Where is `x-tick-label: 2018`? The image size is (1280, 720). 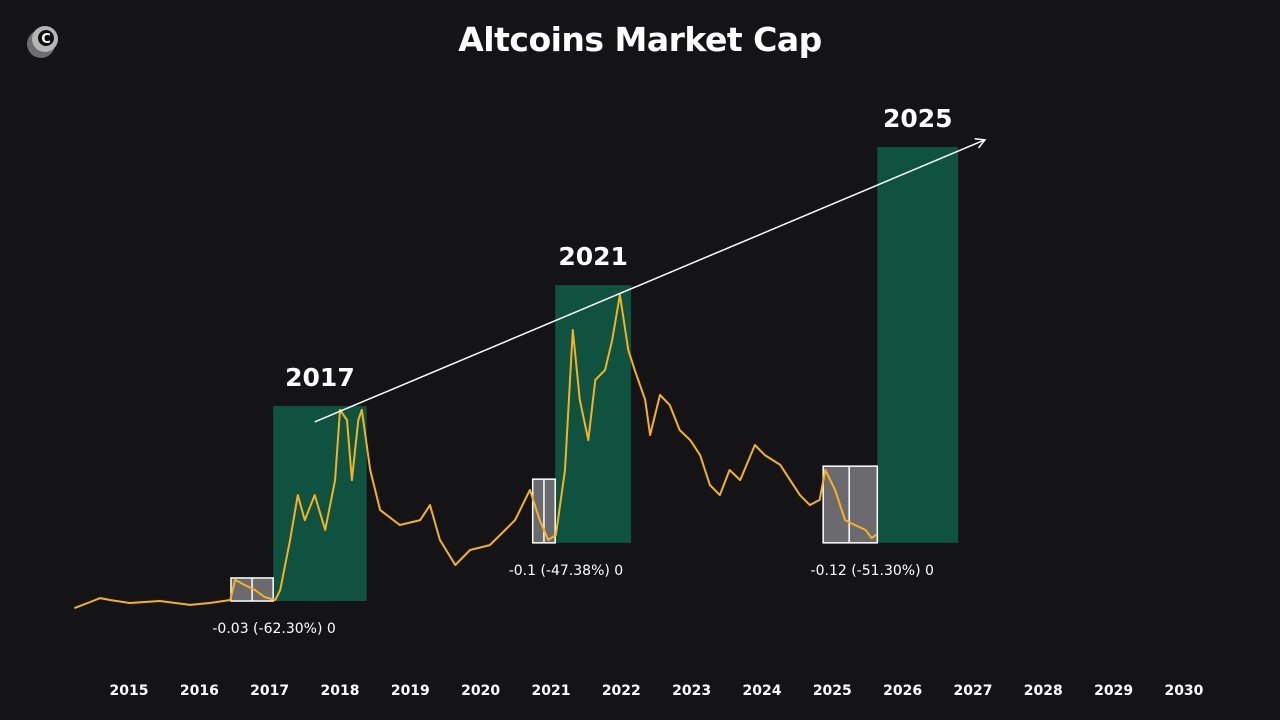 x-tick-label: 2018 is located at coordinates (340, 691).